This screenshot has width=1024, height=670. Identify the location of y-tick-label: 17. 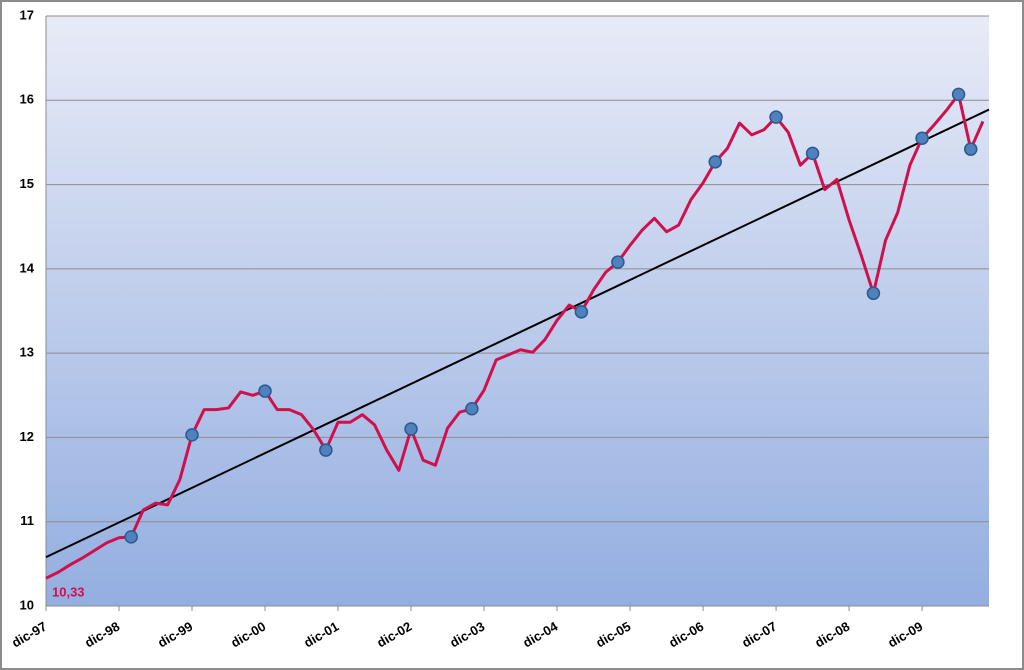
(27, 14).